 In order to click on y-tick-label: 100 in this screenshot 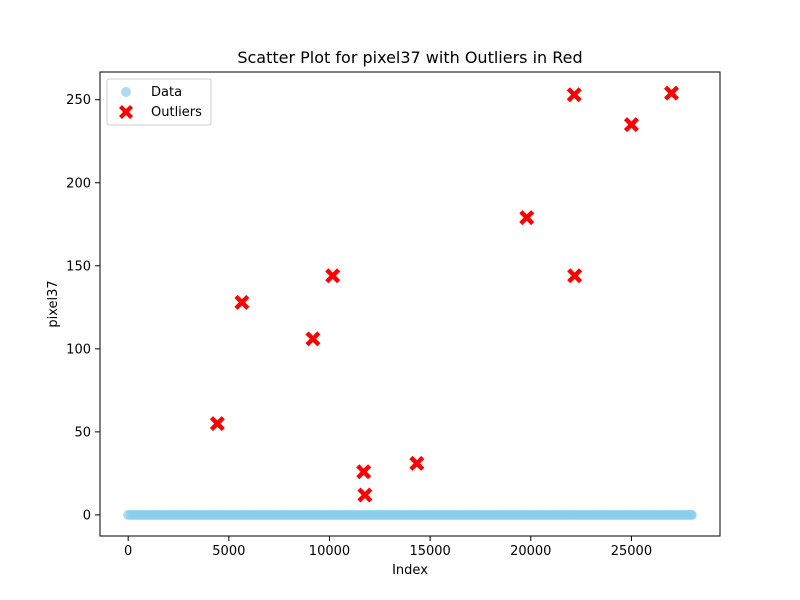, I will do `click(78, 349)`.